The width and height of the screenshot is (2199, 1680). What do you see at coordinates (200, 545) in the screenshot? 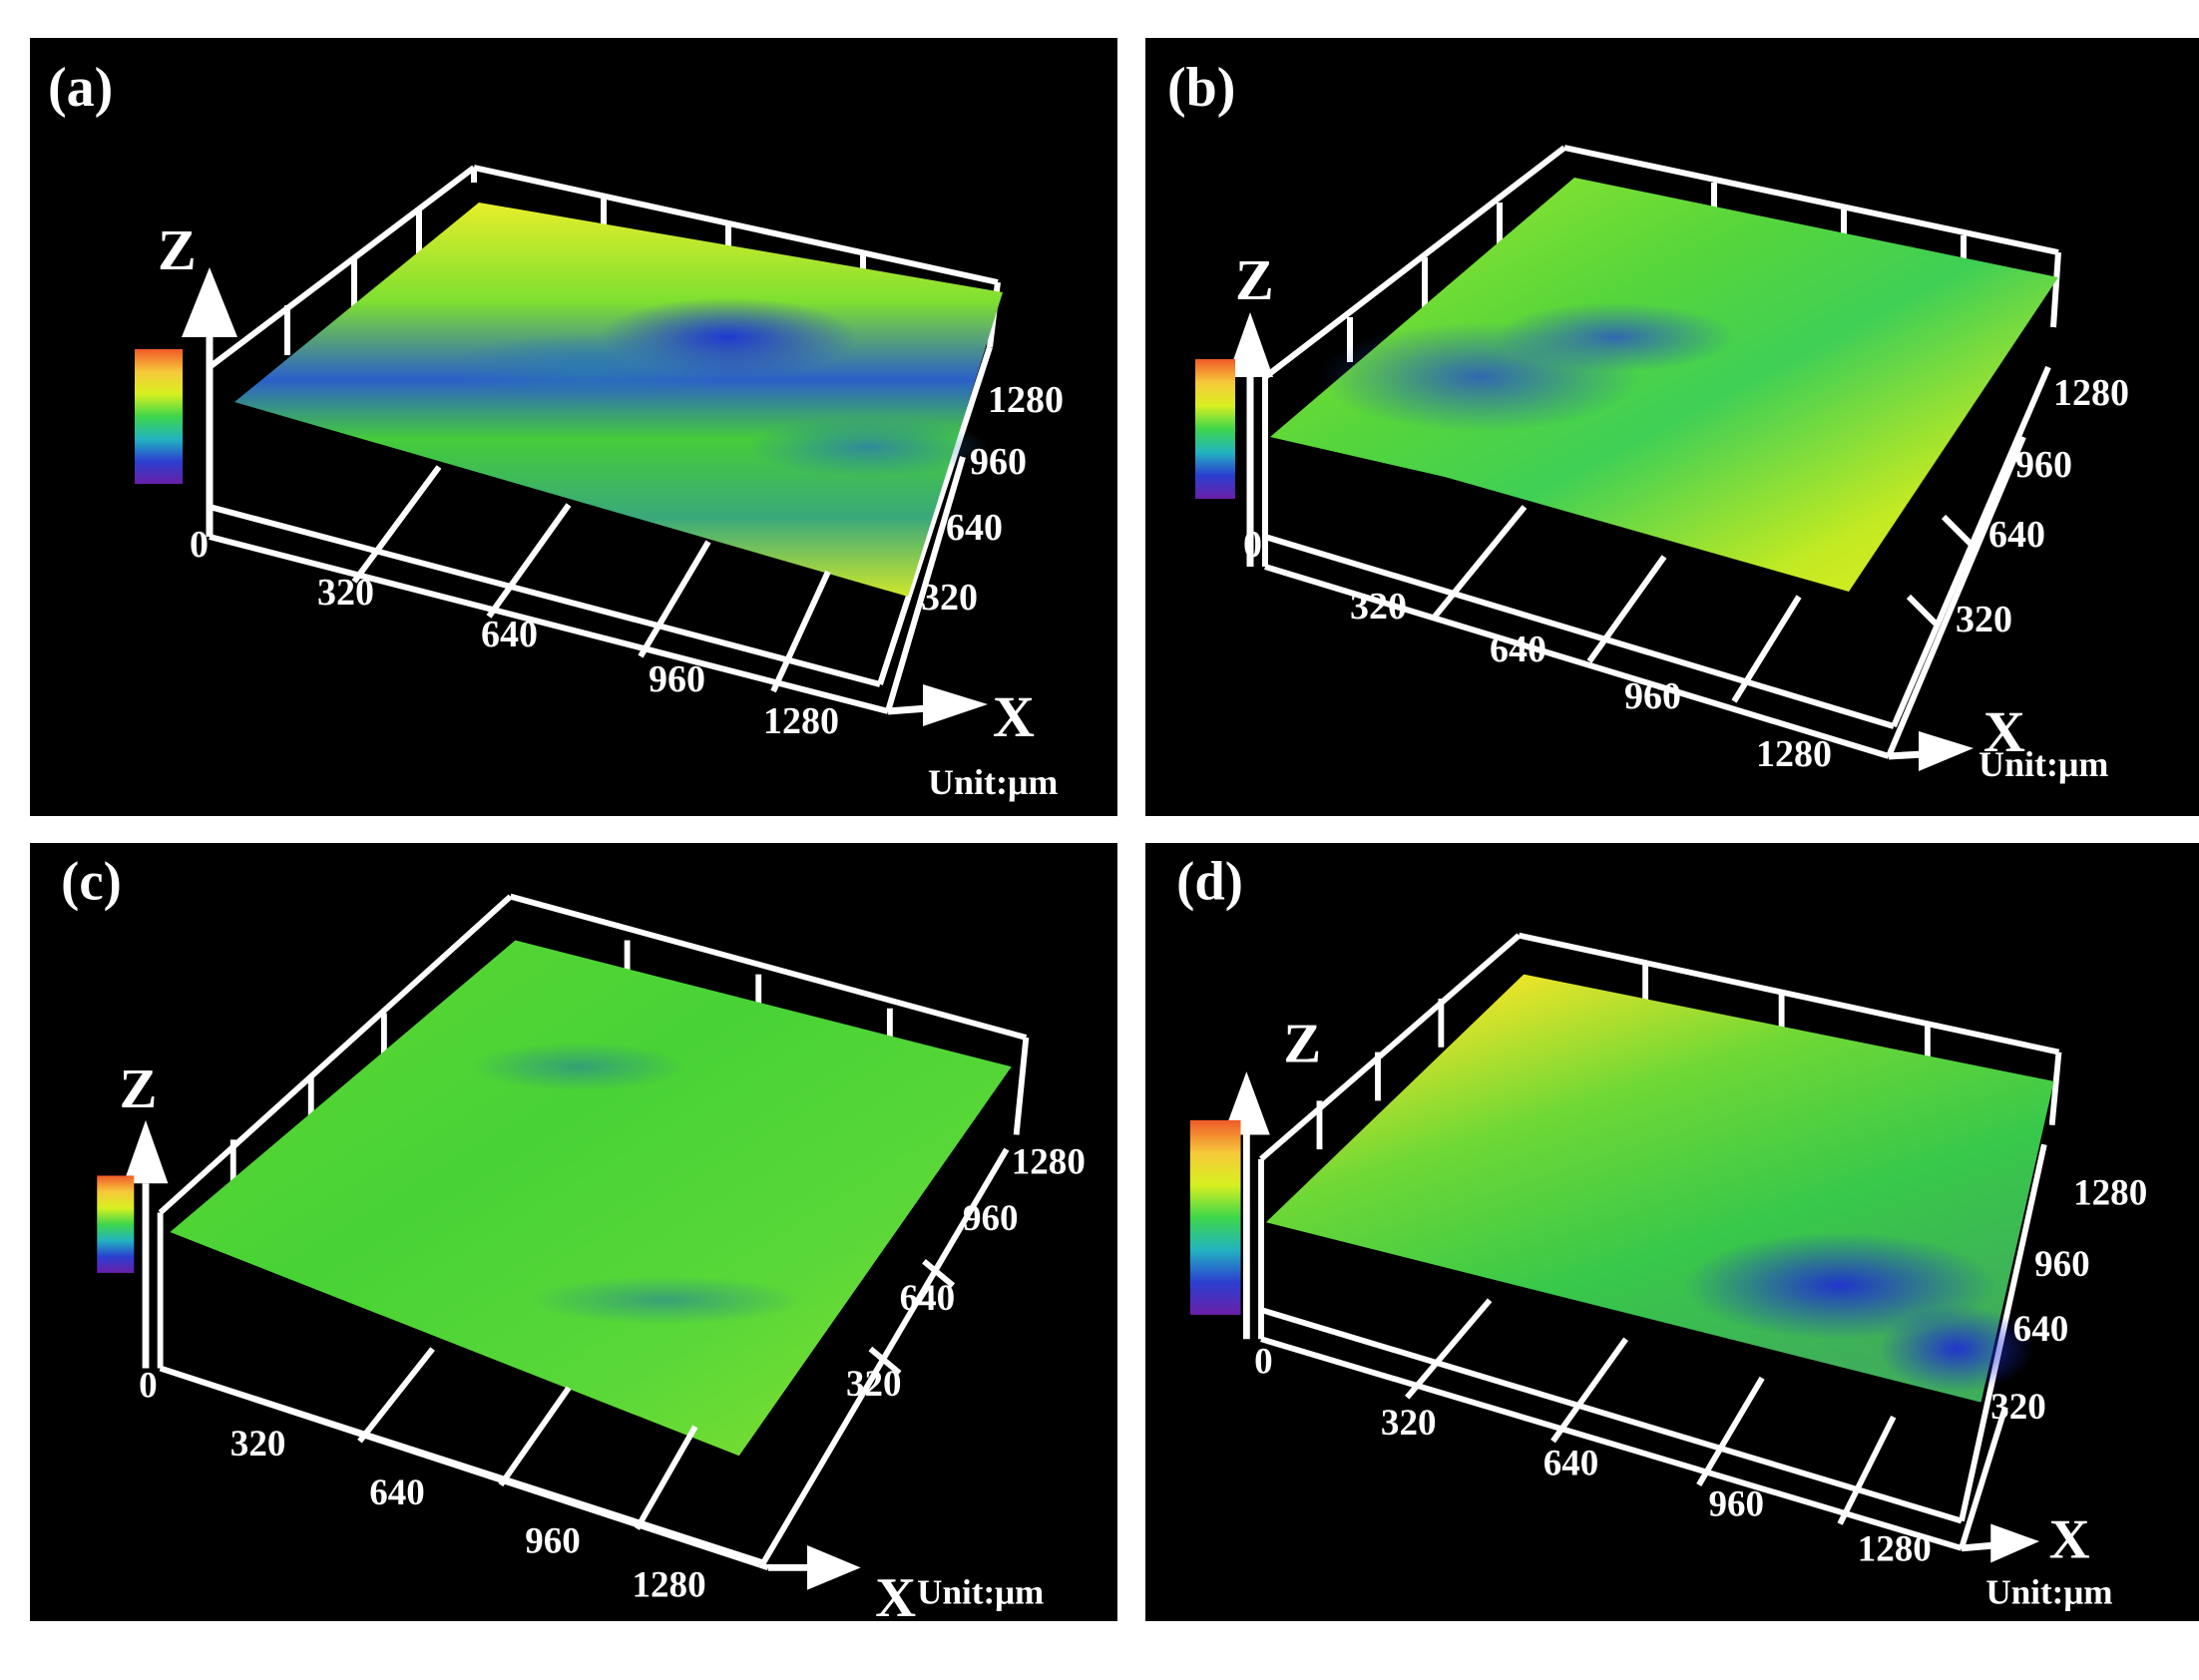
I see `zero-label-a: 0` at bounding box center [200, 545].